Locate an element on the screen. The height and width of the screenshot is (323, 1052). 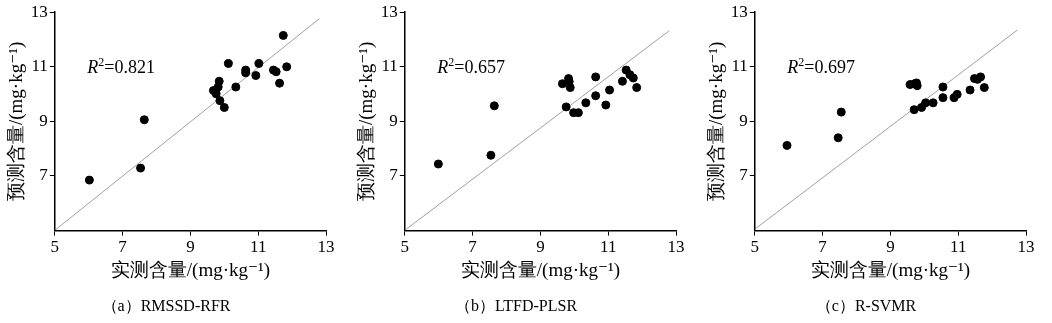
text: （a）RMSSD-RFR is located at coordinates (166, 305).